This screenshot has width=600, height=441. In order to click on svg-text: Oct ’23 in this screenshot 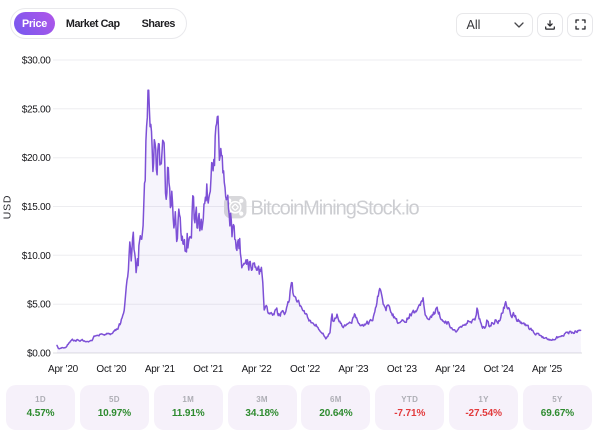, I will do `click(402, 369)`.